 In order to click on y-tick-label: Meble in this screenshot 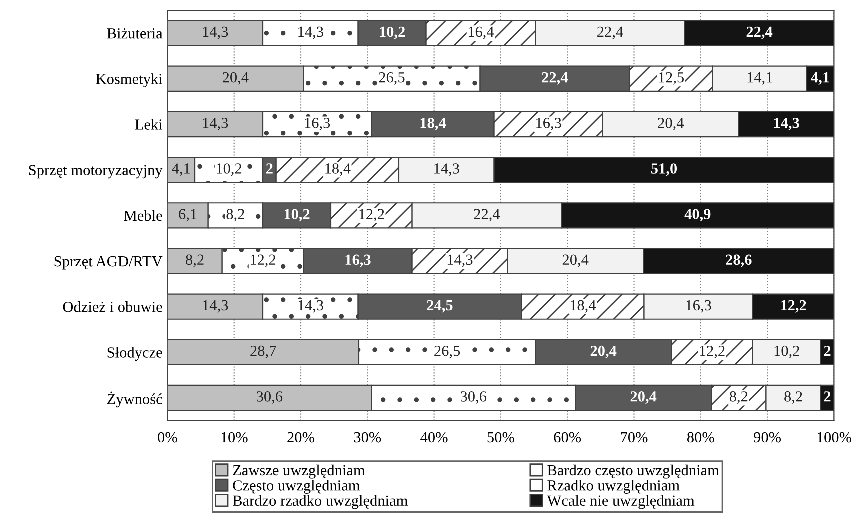, I will do `click(143, 216)`.